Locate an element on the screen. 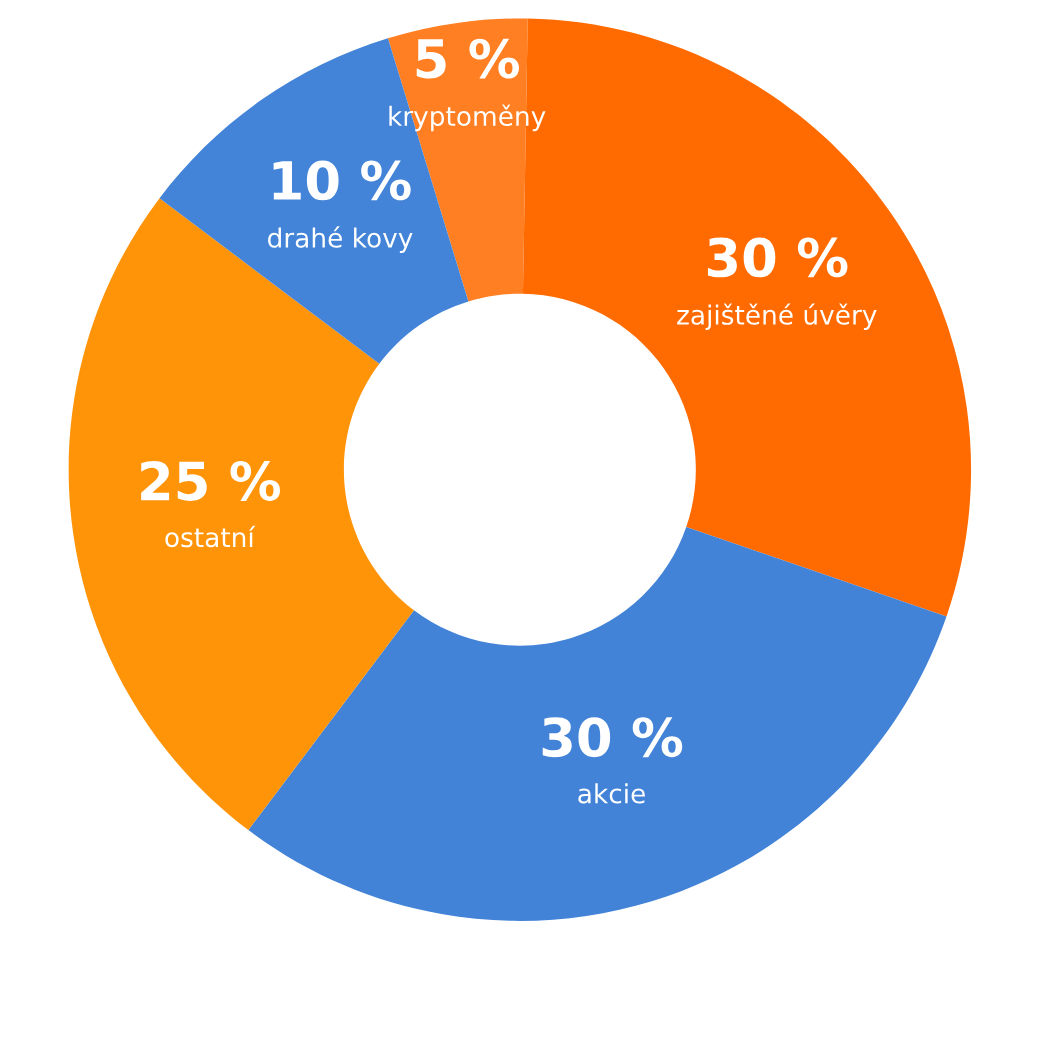 The image size is (1046, 1052). slice-label: zajištěné úvěry is located at coordinates (777, 316).